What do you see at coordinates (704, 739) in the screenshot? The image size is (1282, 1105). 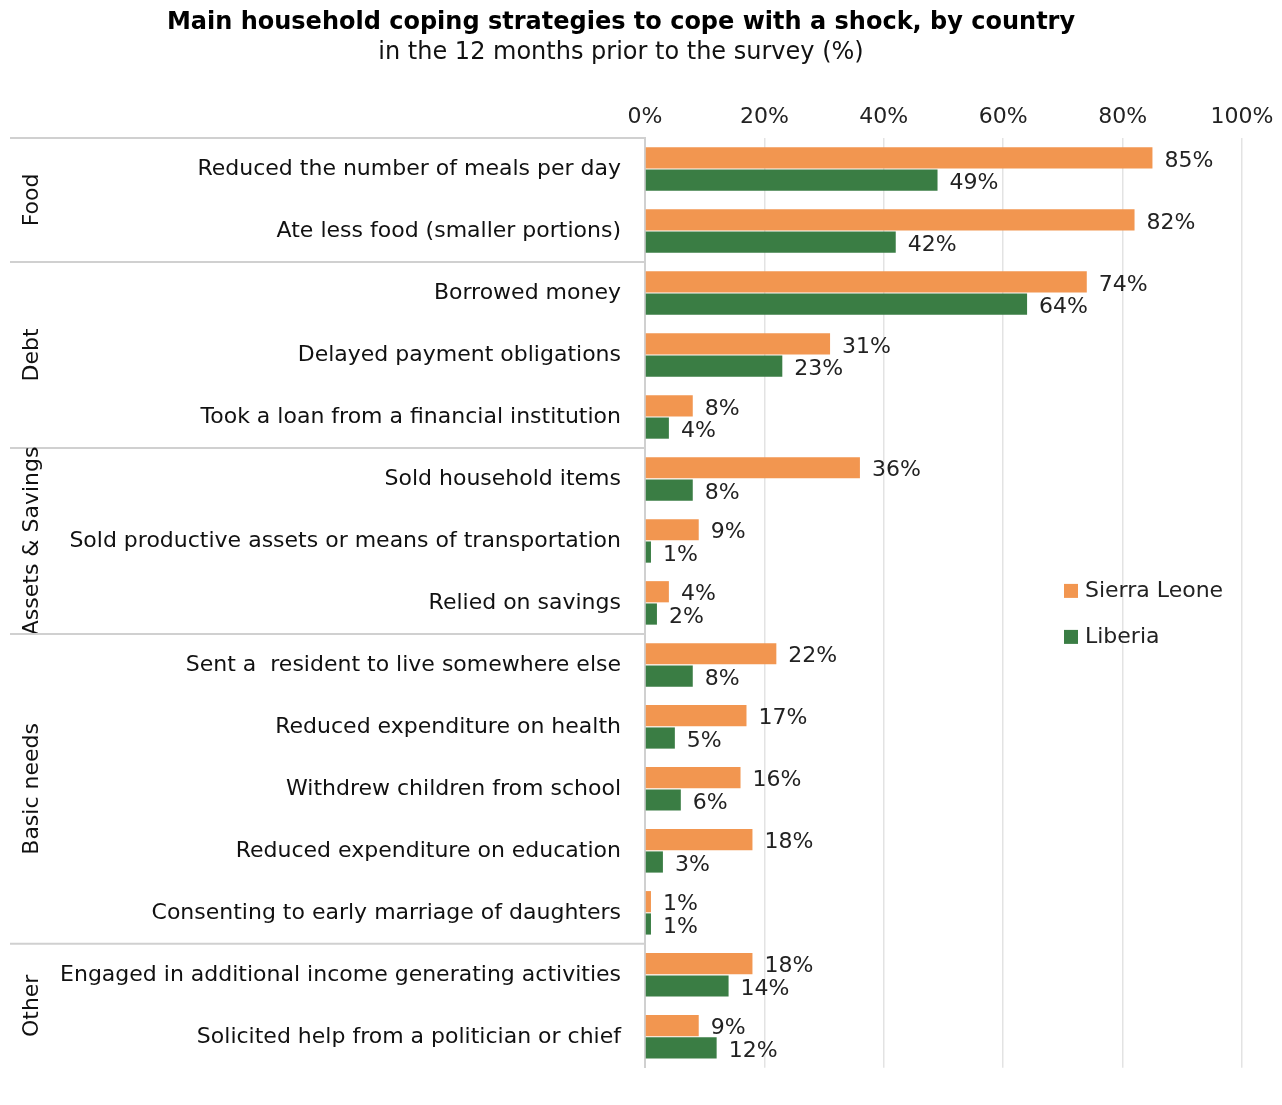 I see `data-label: 5%` at bounding box center [704, 739].